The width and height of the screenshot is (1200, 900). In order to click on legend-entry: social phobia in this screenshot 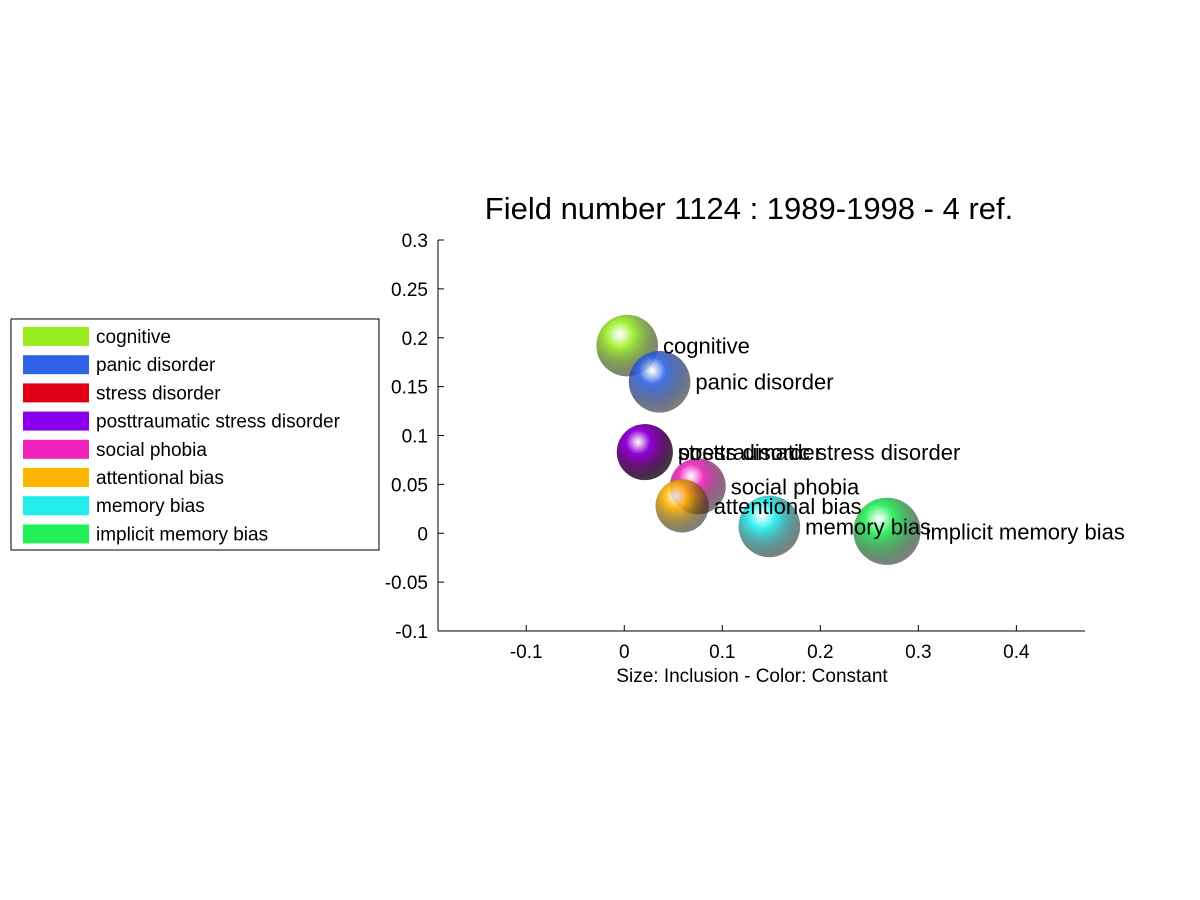, I will do `click(151, 450)`.